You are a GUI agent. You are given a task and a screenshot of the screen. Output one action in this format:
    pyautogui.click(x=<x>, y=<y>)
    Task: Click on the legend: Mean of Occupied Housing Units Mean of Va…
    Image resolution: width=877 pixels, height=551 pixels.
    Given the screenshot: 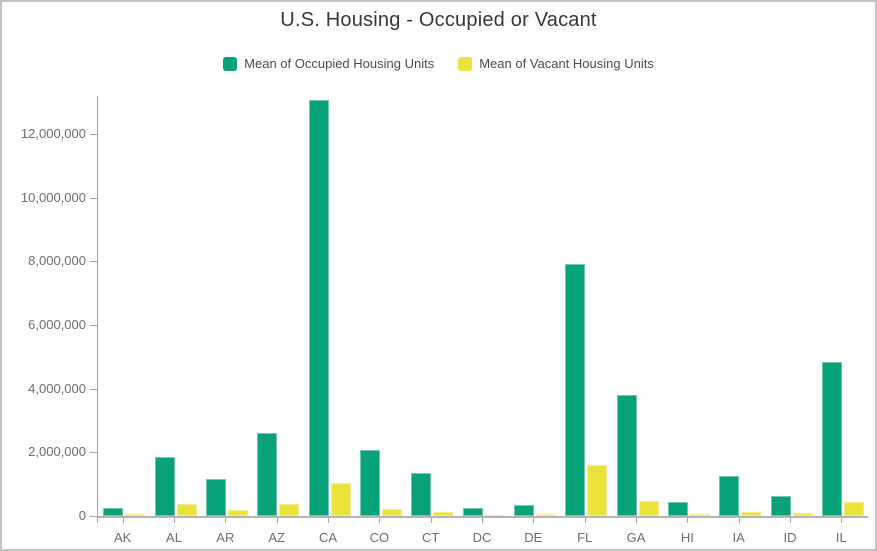 What is the action you would take?
    pyautogui.click(x=438, y=63)
    